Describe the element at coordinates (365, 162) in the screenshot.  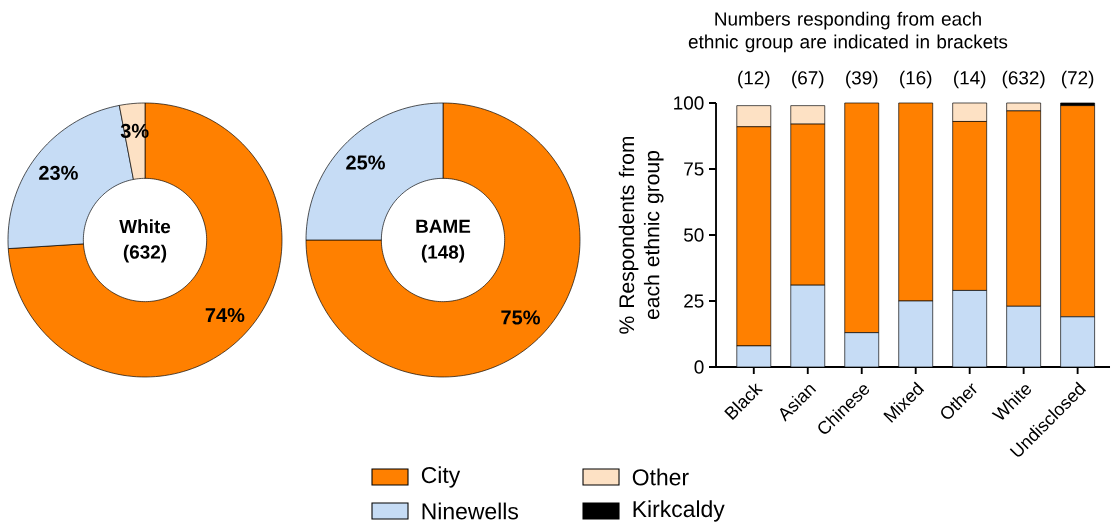
I see `data-label: 25%` at that location.